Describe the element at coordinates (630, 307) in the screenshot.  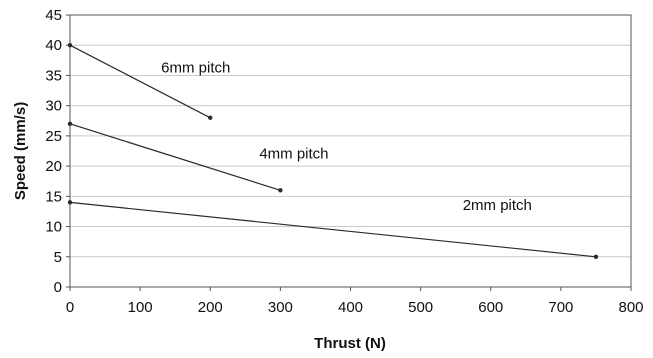
I see `x-tick-label: 800` at that location.